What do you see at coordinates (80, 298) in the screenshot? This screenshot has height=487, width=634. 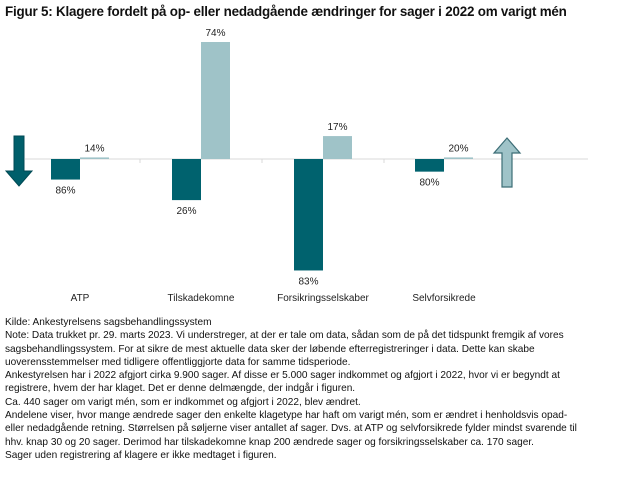 I see `category-label: ATP` at bounding box center [80, 298].